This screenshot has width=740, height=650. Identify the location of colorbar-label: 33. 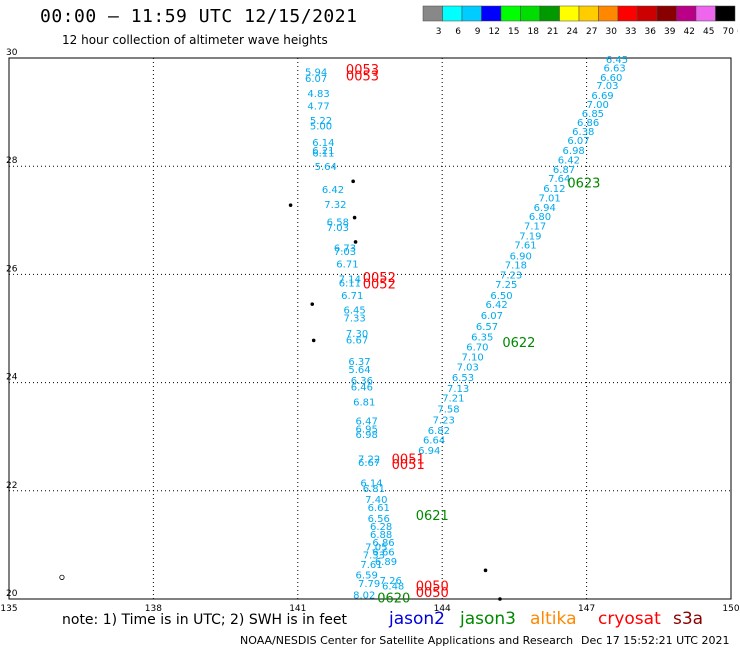
(630, 32).